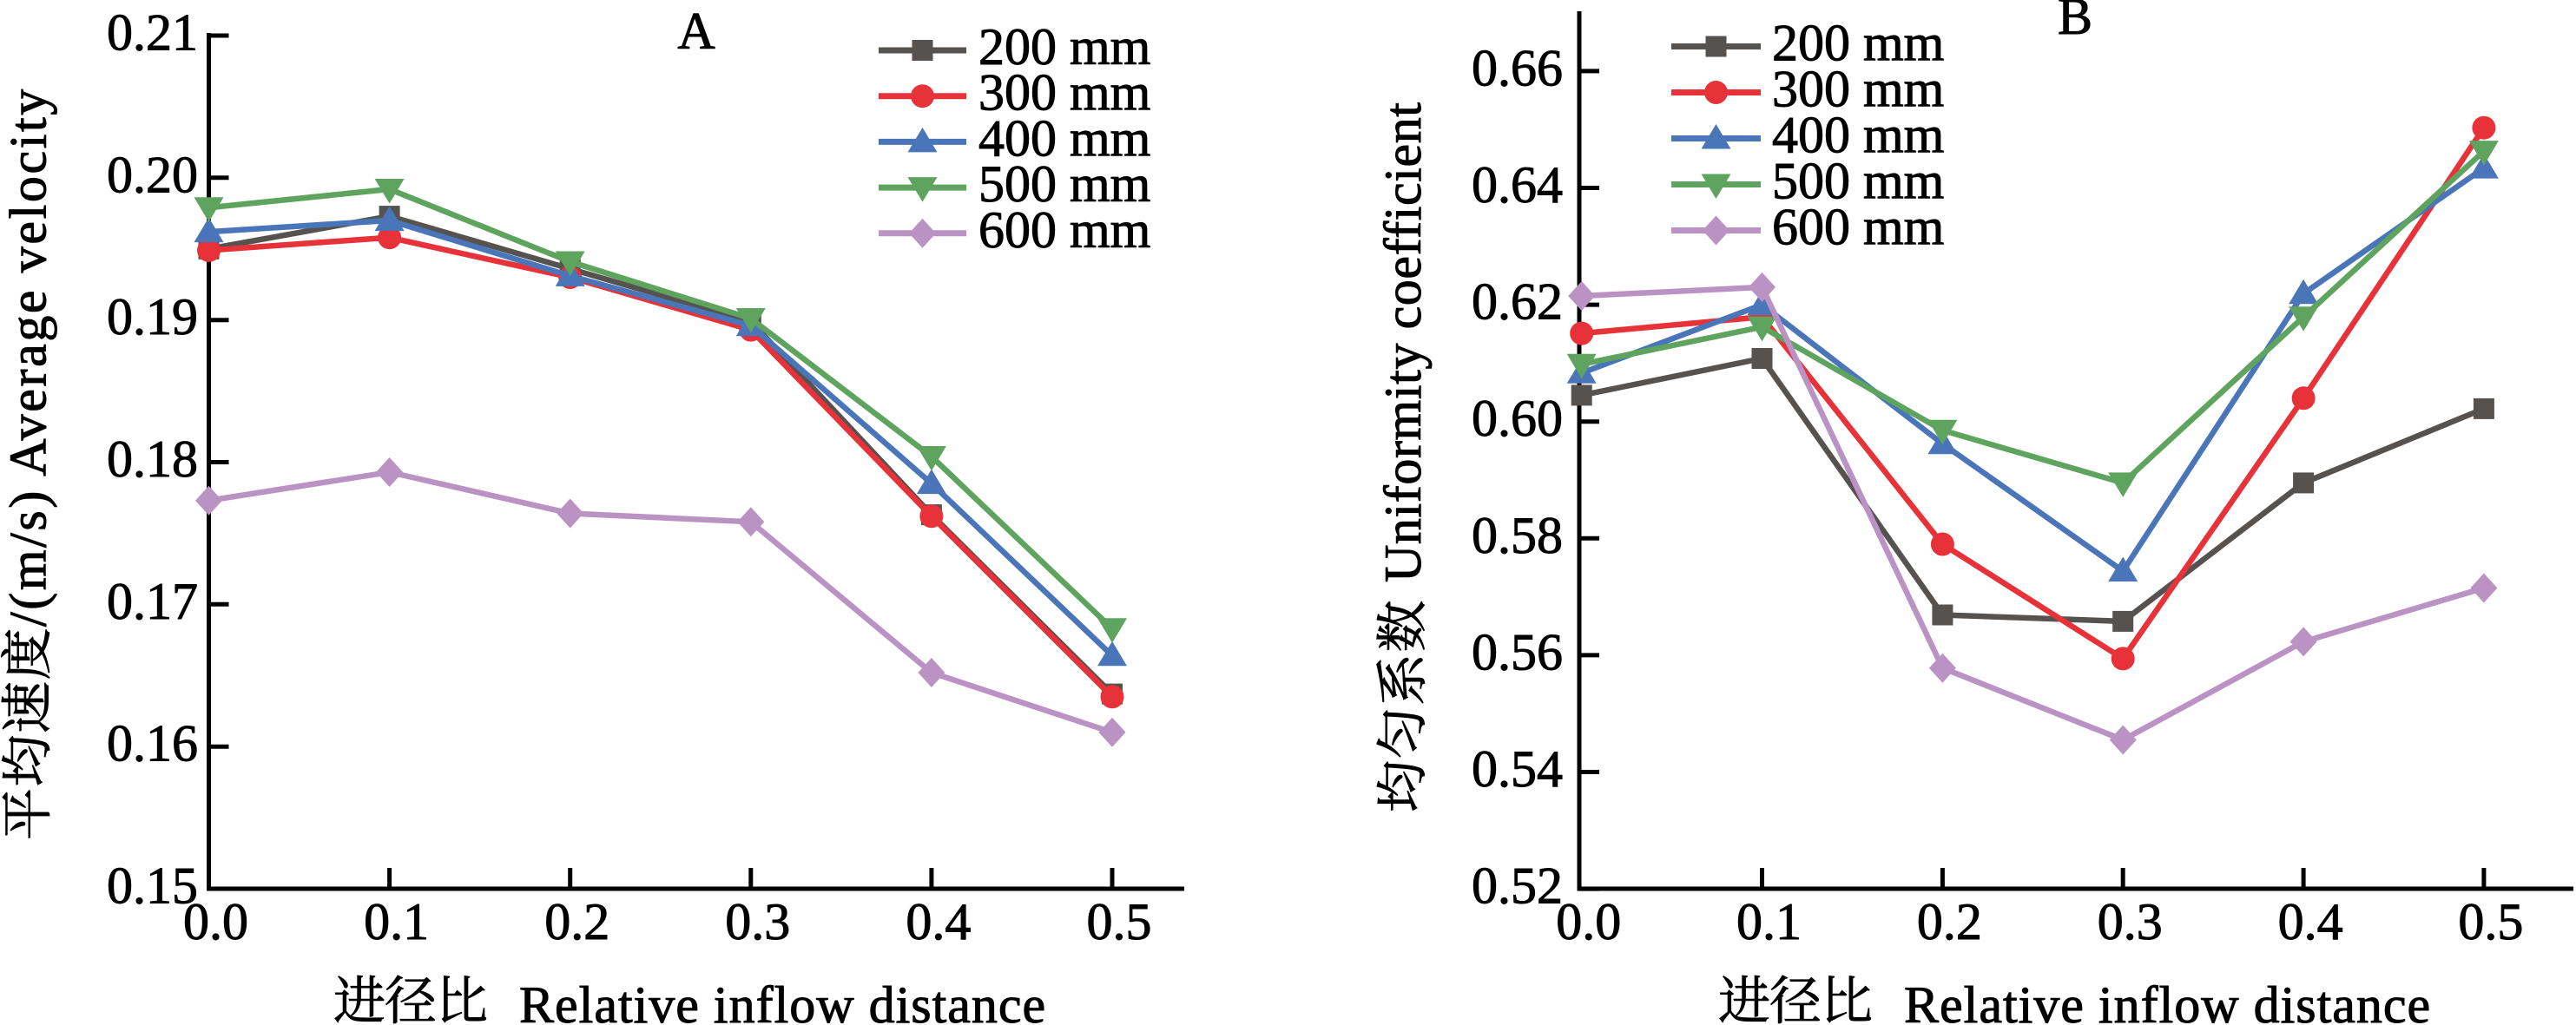 This screenshot has height=1025, width=2576. Describe the element at coordinates (1517, 535) in the screenshot. I see `svg-text: 0.58` at that location.